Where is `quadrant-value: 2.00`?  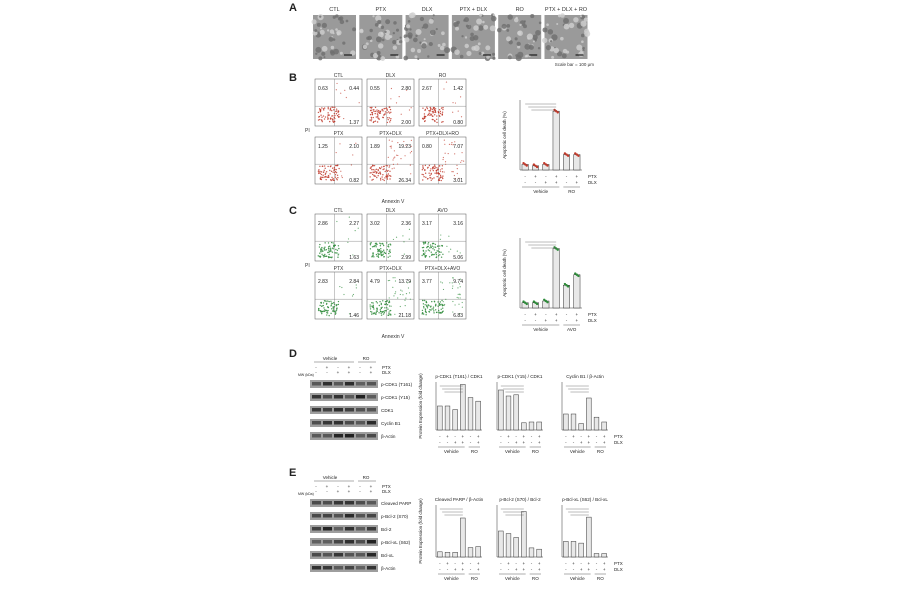
quadrant-value: 2.00 is located at coordinates (406, 123).